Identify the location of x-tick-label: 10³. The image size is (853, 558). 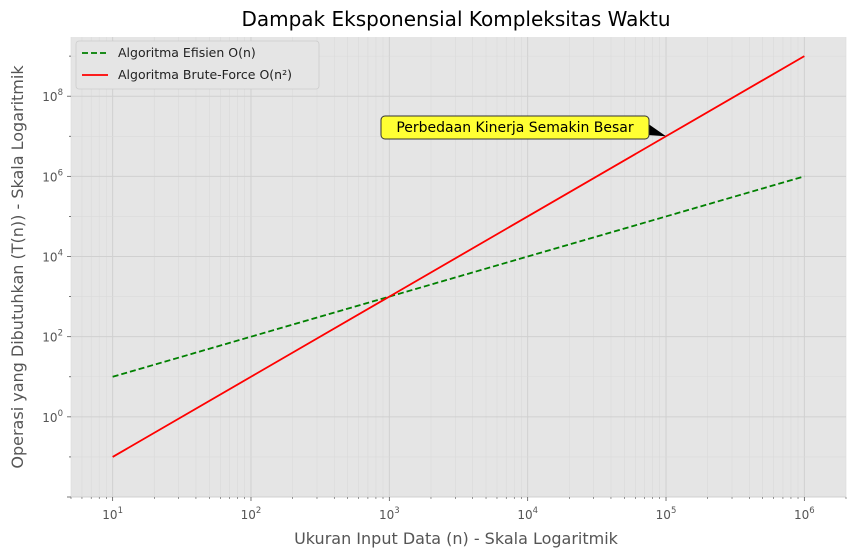
(389, 514).